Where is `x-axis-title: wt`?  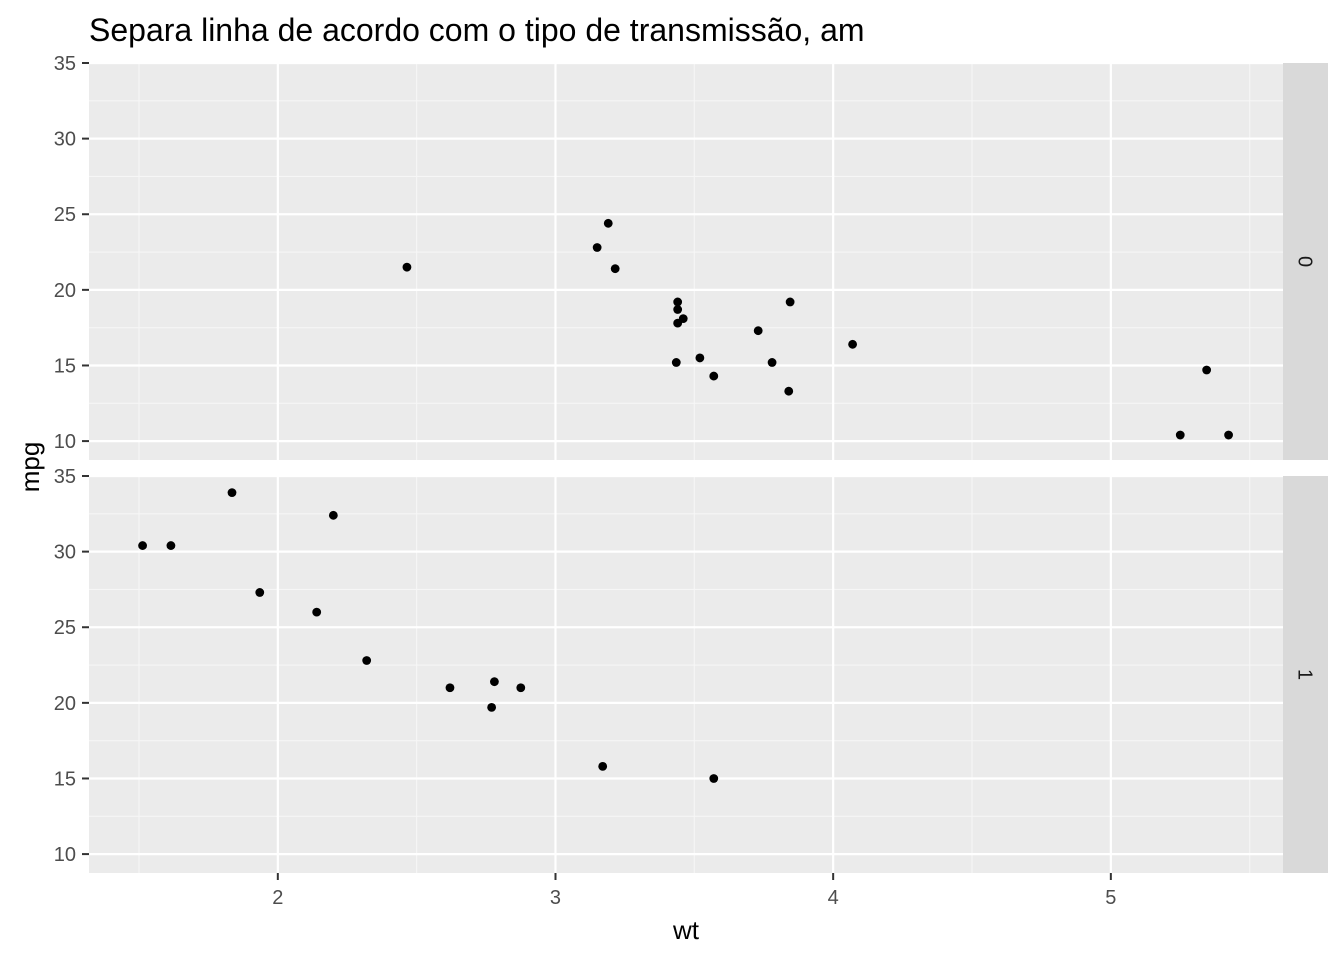 x-axis-title: wt is located at coordinates (686, 930).